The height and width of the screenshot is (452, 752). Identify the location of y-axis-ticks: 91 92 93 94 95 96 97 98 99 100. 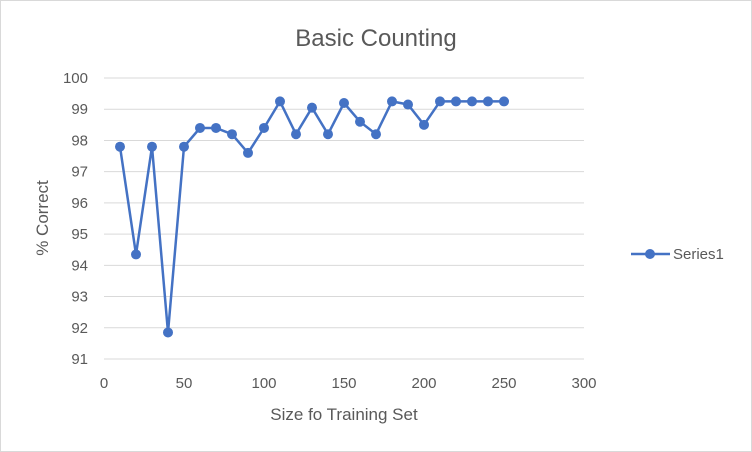
(75, 219).